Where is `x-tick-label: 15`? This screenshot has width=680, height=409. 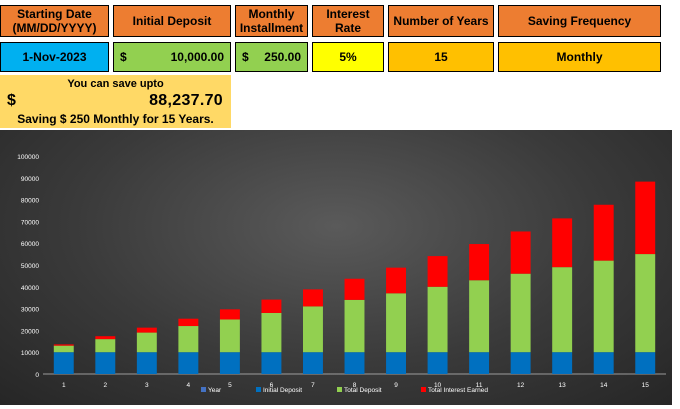
x-tick-label: 15 is located at coordinates (646, 385).